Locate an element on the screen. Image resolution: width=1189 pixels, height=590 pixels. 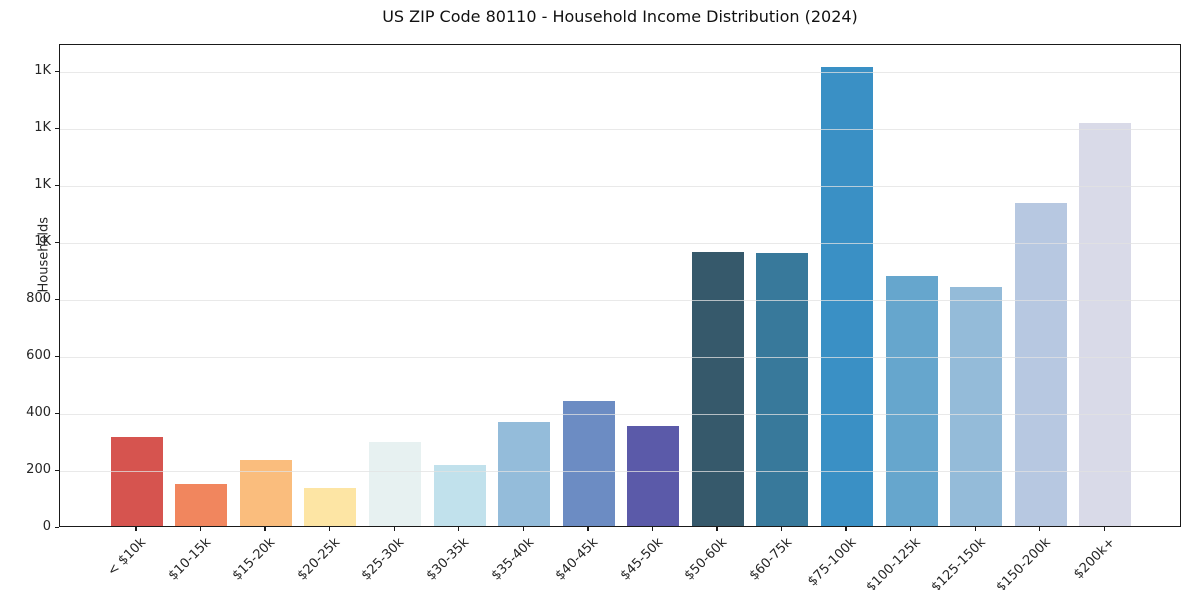
x-tick-label: $35-40k is located at coordinates (512, 559).